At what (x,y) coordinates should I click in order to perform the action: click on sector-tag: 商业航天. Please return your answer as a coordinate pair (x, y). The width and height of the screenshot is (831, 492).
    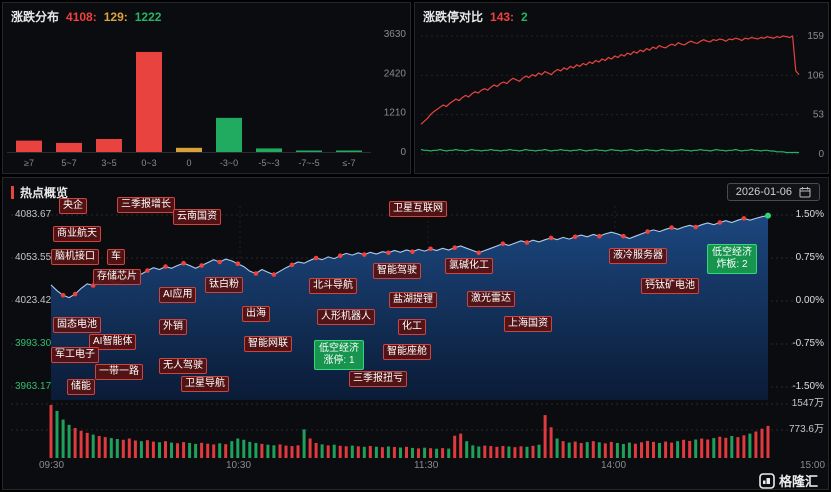
    Looking at the image, I should click on (77, 234).